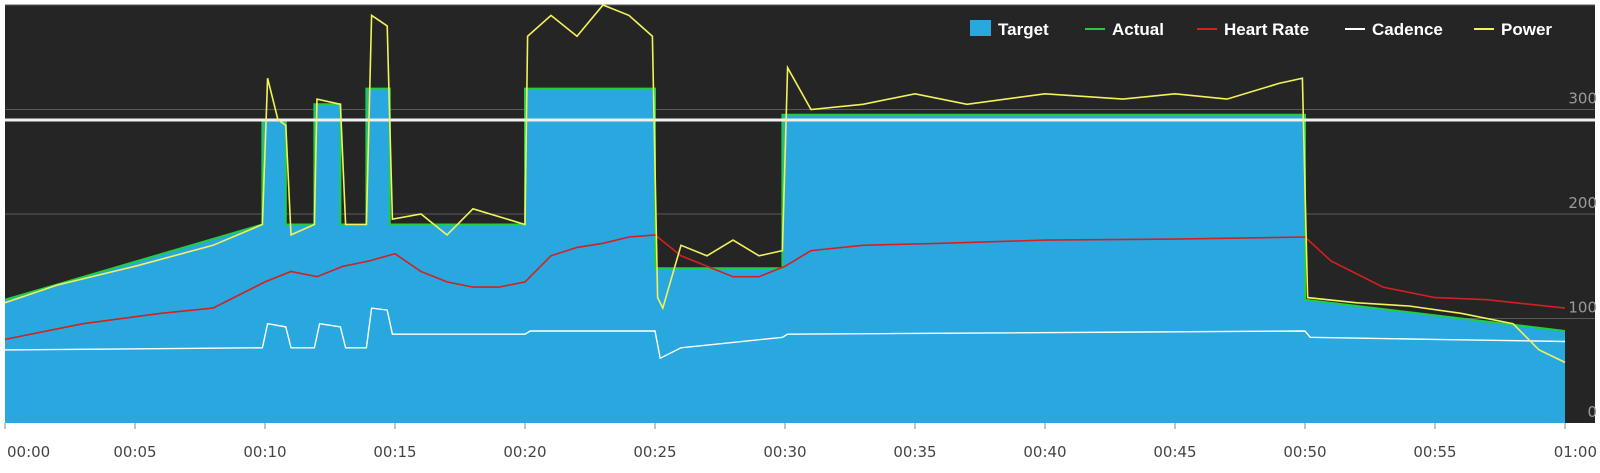  What do you see at coordinates (264, 452) in the screenshot?
I see `x-tick-label-2: 00:10` at bounding box center [264, 452].